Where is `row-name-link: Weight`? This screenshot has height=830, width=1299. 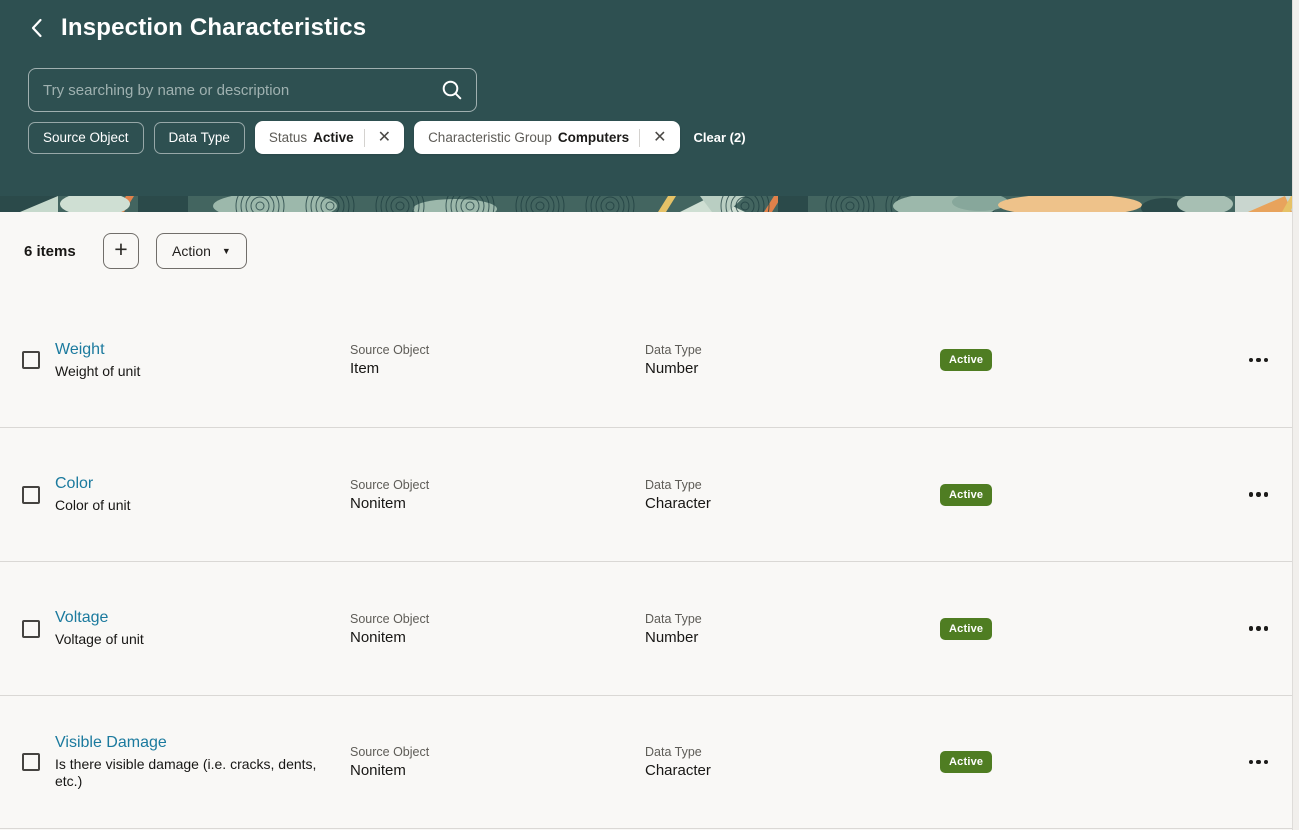 row-name-link: Weight is located at coordinates (80, 349).